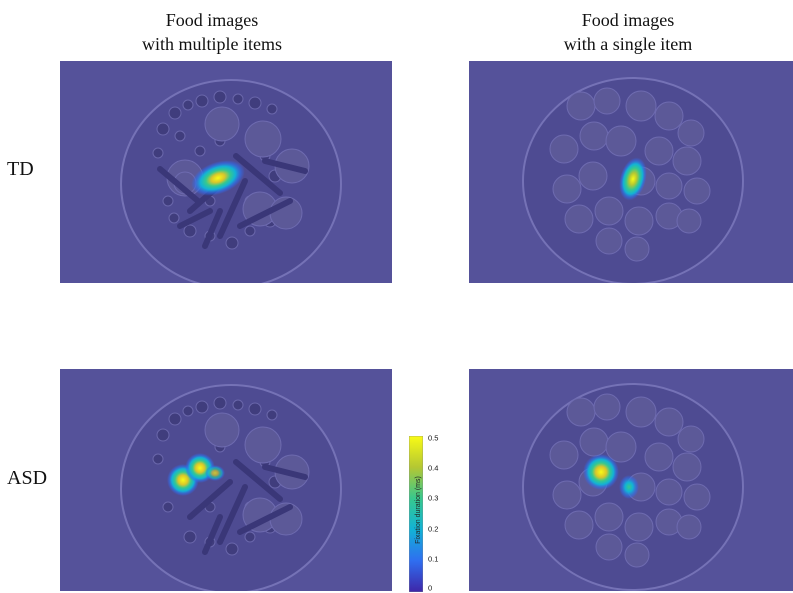  Describe the element at coordinates (433, 438) in the screenshot. I see `colorbar-tick: 0.5` at that location.